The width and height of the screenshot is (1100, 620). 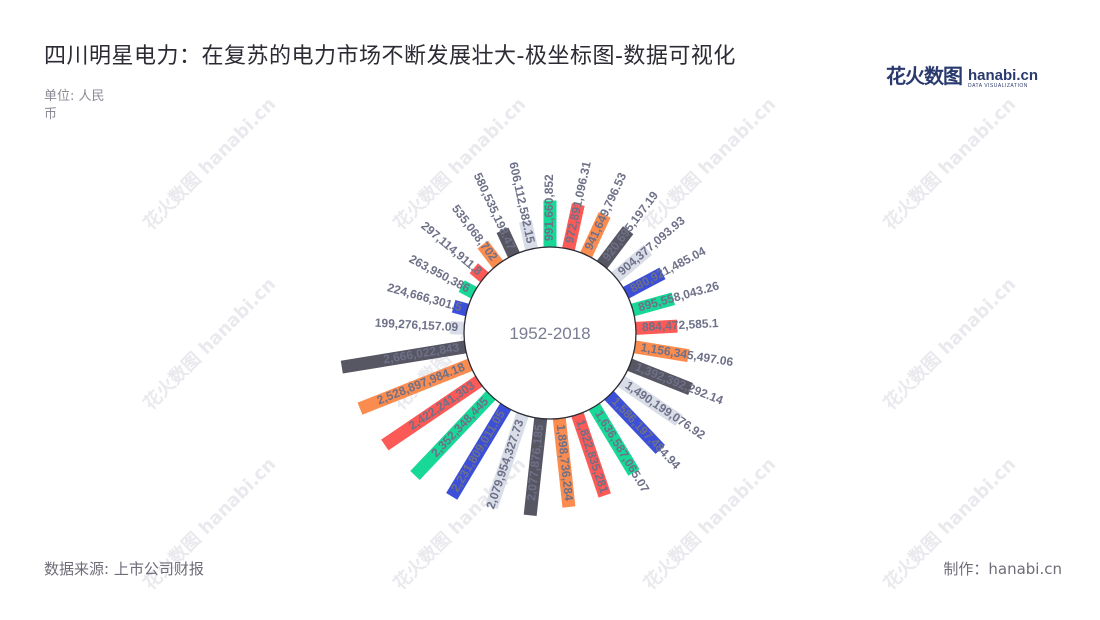 I want to click on value-label: 199,276,157.09, so click(x=416, y=325).